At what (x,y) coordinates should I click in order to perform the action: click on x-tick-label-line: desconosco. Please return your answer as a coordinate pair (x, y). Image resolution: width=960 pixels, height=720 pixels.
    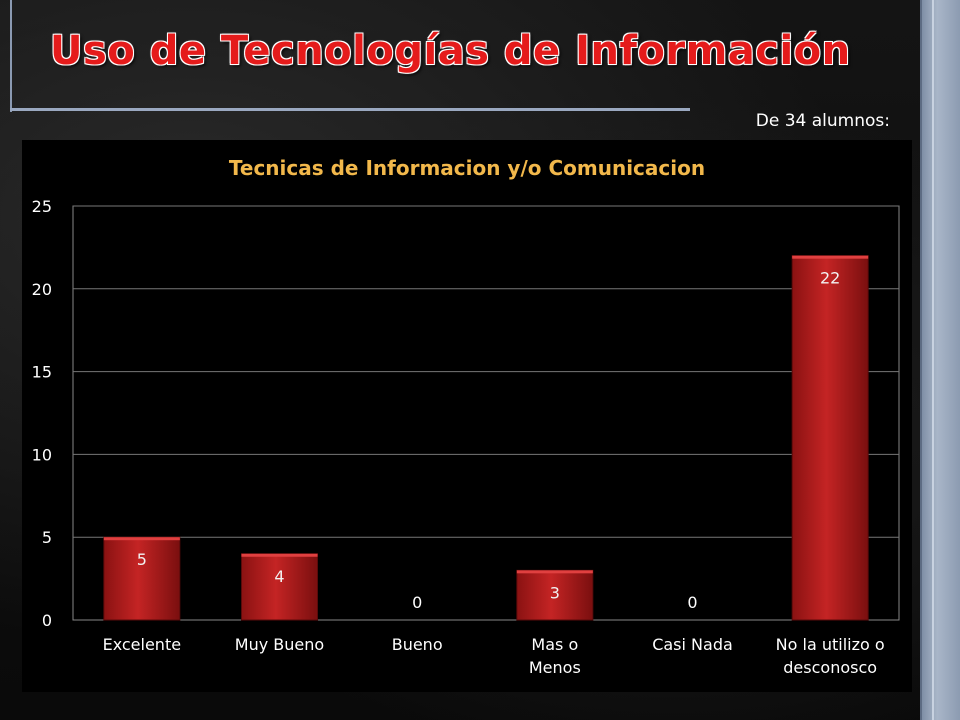
    Looking at the image, I should click on (830, 667).